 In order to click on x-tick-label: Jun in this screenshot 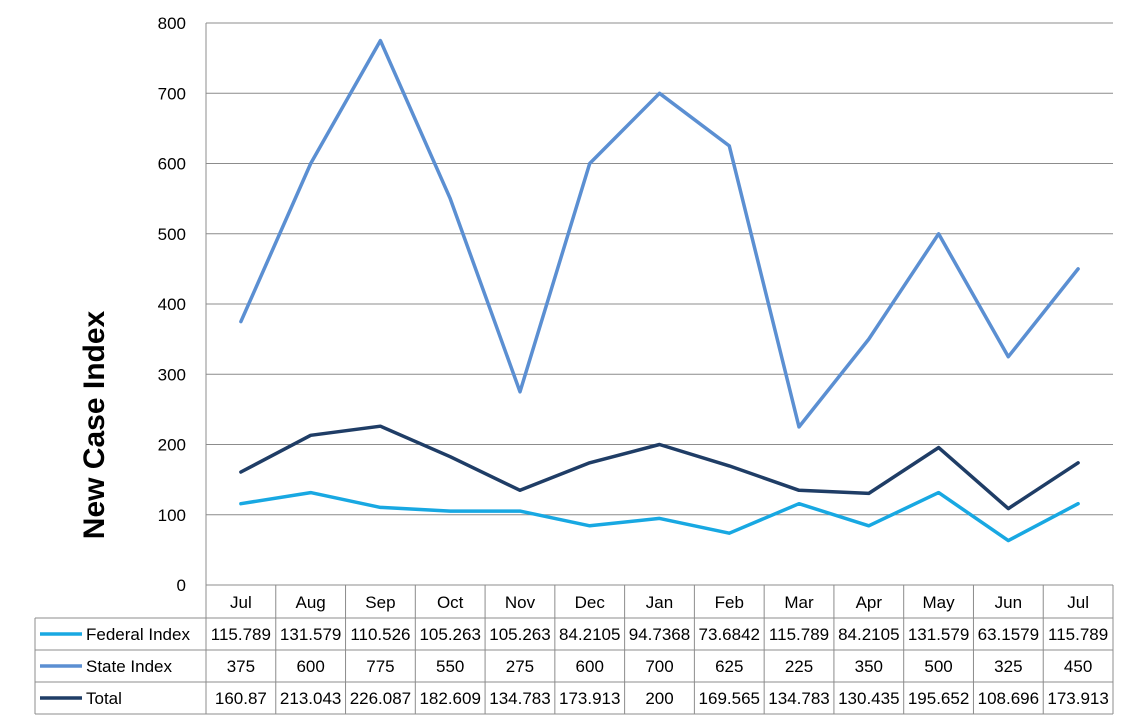, I will do `click(1008, 602)`.